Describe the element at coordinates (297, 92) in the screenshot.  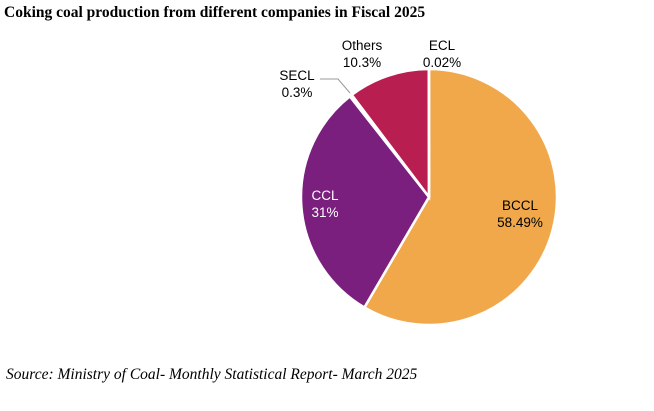
I see `data-label-secl-value: 0.3%` at that location.